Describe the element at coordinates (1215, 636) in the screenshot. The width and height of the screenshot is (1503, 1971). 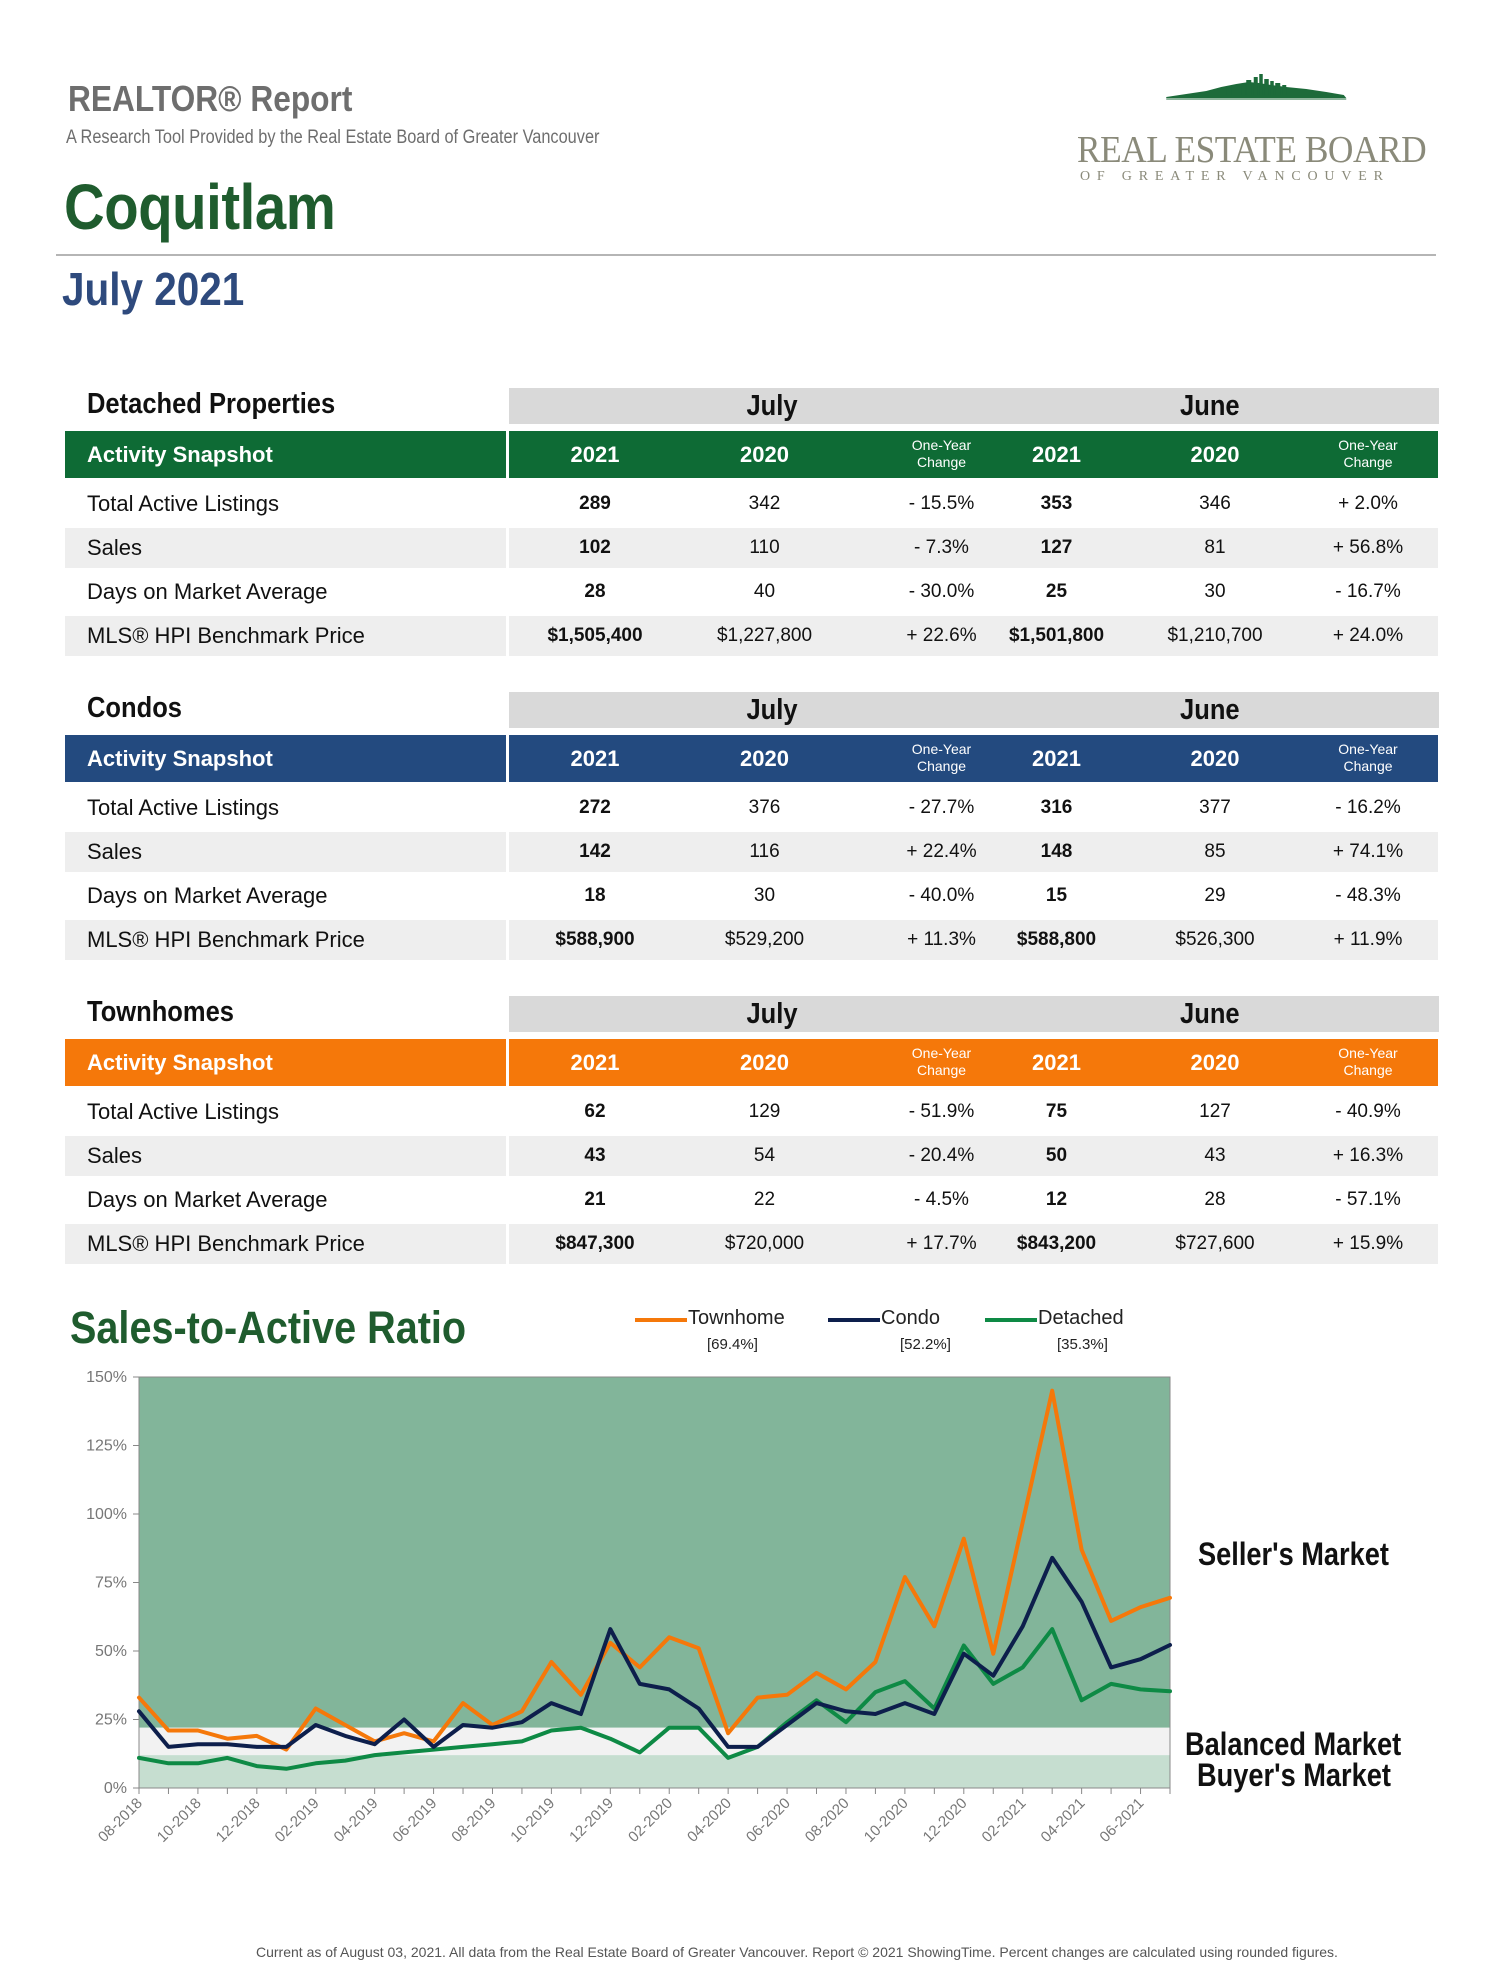
I see `cell-m2-2020: $1,210,700` at that location.